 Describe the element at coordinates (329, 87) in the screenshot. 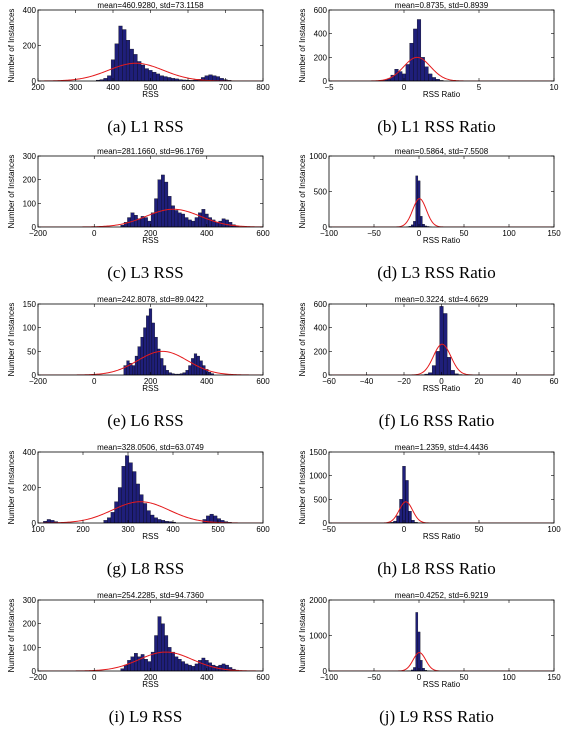

I see `x-tick-label: −5` at that location.